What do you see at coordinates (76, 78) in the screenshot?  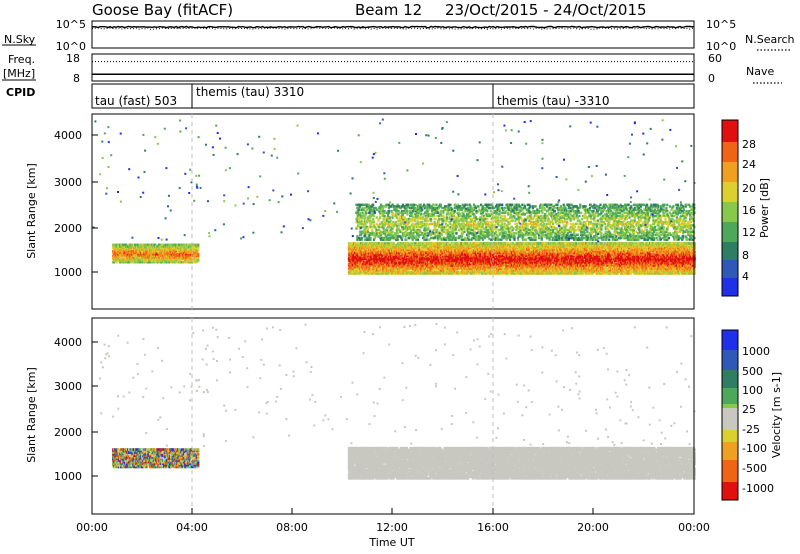 I see `freq-left-tick-bottom: 8` at bounding box center [76, 78].